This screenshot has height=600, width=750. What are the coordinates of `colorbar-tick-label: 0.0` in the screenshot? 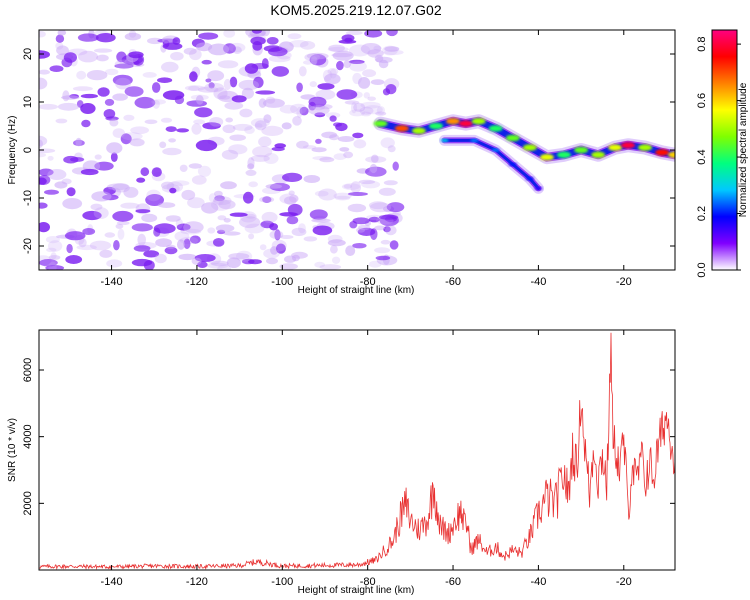 It's located at (702, 269).